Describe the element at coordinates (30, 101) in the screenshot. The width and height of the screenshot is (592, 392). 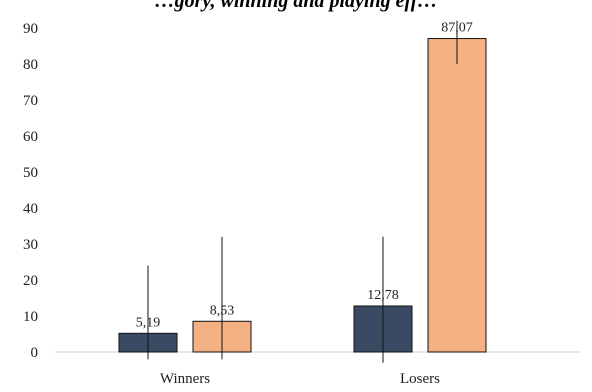
I see `y-tick-label: 70` at that location.